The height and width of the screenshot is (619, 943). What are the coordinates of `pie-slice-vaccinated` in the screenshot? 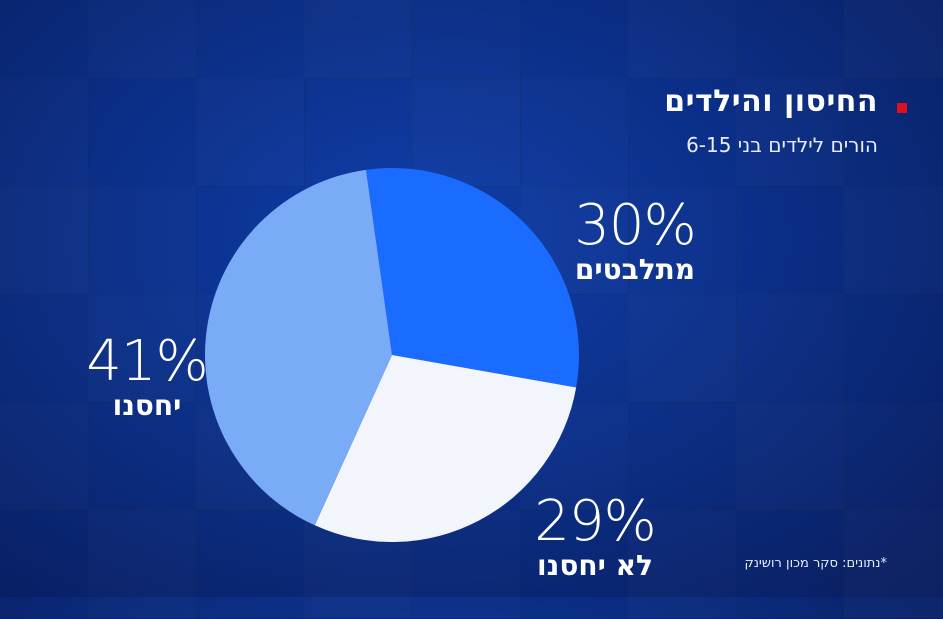 It's located at (298, 347).